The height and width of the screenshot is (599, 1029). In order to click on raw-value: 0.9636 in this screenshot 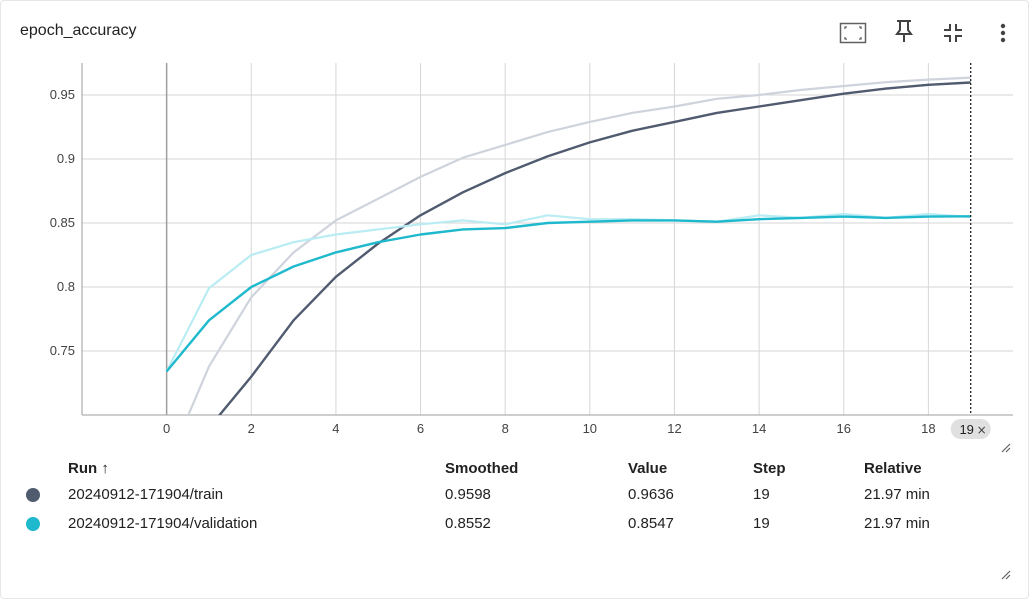, I will do `click(651, 494)`.